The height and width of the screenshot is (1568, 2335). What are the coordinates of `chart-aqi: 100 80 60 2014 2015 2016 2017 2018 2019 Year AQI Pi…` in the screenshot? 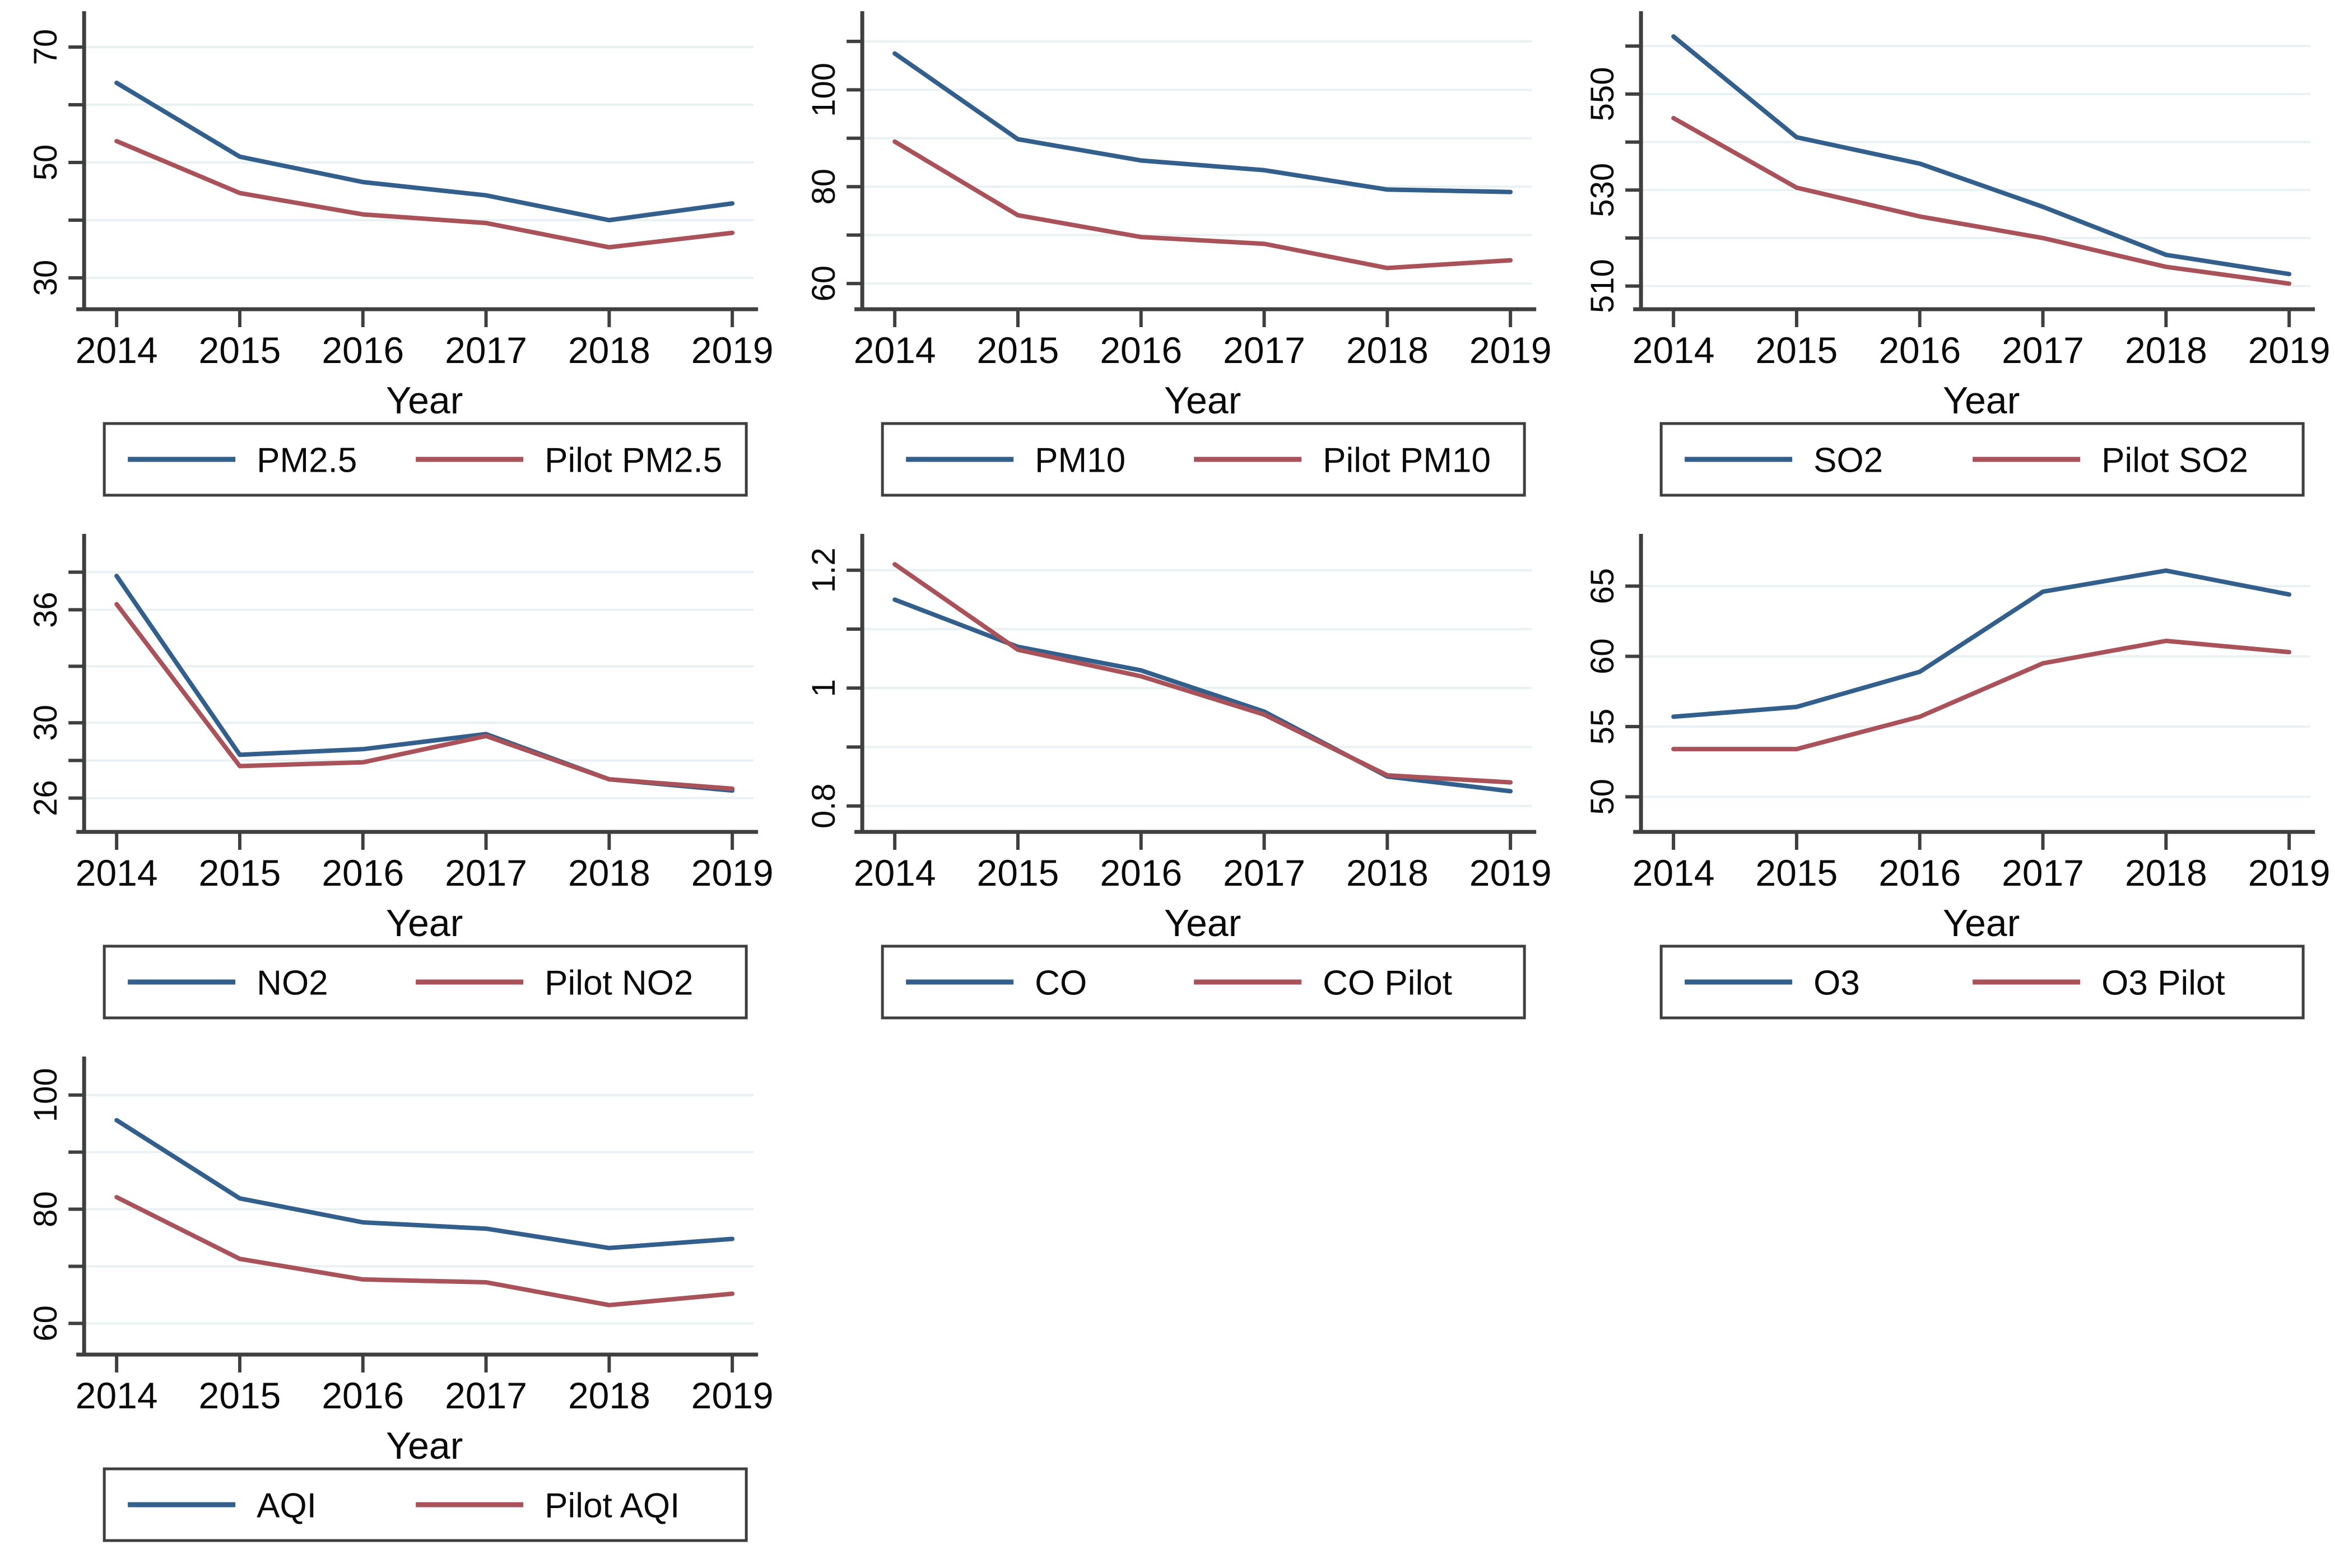 It's located at (400, 1299).